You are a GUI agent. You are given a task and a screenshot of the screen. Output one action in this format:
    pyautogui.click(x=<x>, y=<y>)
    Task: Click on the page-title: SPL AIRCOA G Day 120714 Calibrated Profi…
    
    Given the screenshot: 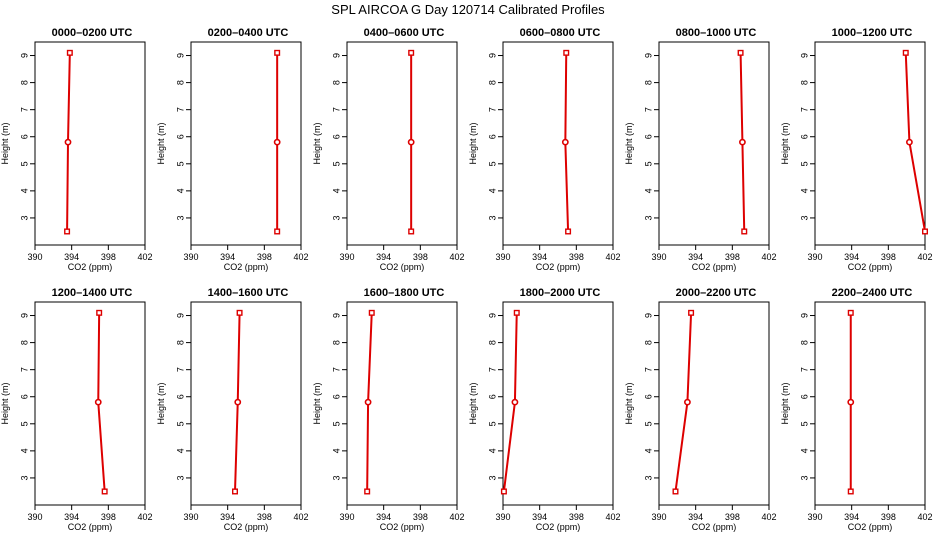 What is the action you would take?
    pyautogui.click(x=468, y=9)
    